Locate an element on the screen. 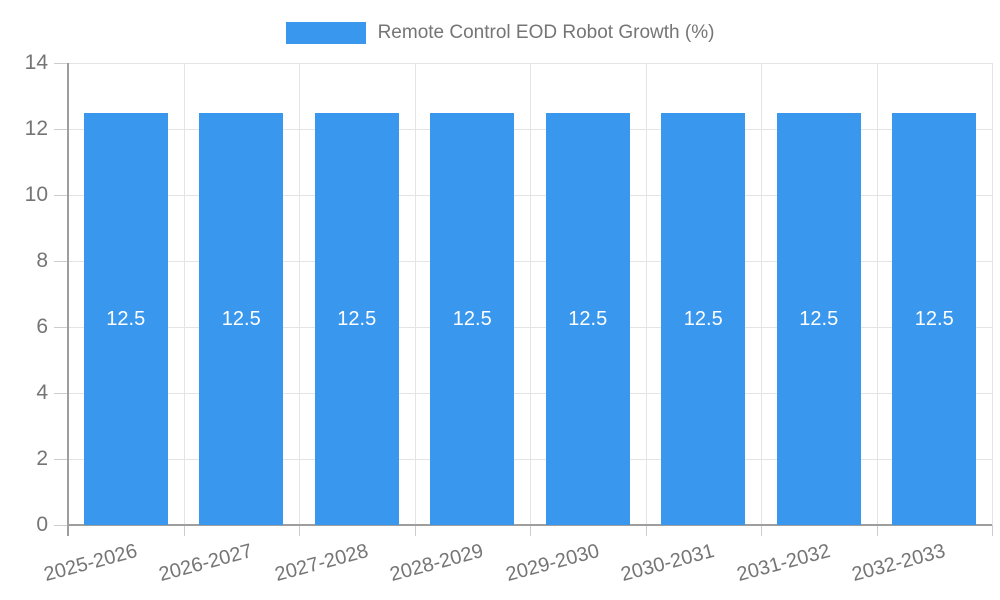  y-tick-label: 0 is located at coordinates (42, 524).